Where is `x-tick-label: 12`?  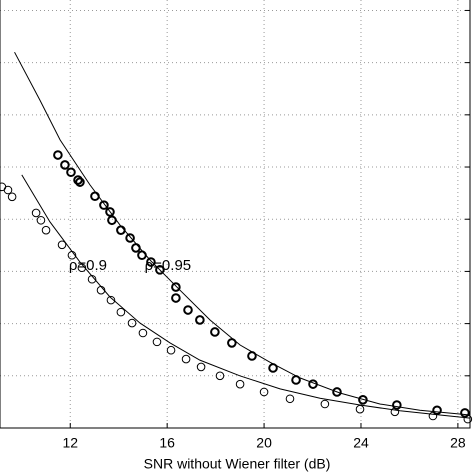
x-tick-label: 12 is located at coordinates (70, 443).